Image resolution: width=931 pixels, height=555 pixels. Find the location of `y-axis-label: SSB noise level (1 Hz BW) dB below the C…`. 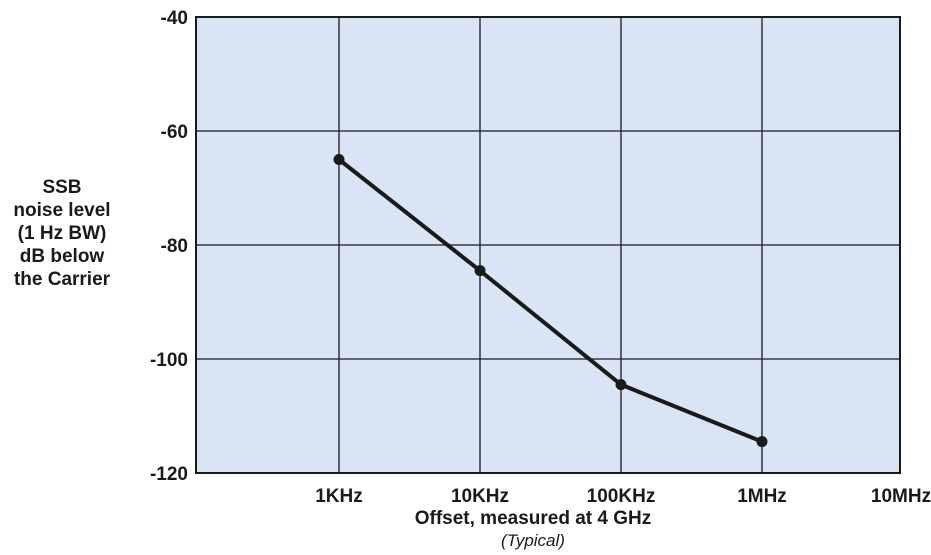

y-axis-label: SSB noise level (1 Hz BW) dB below the C… is located at coordinates (62, 233).